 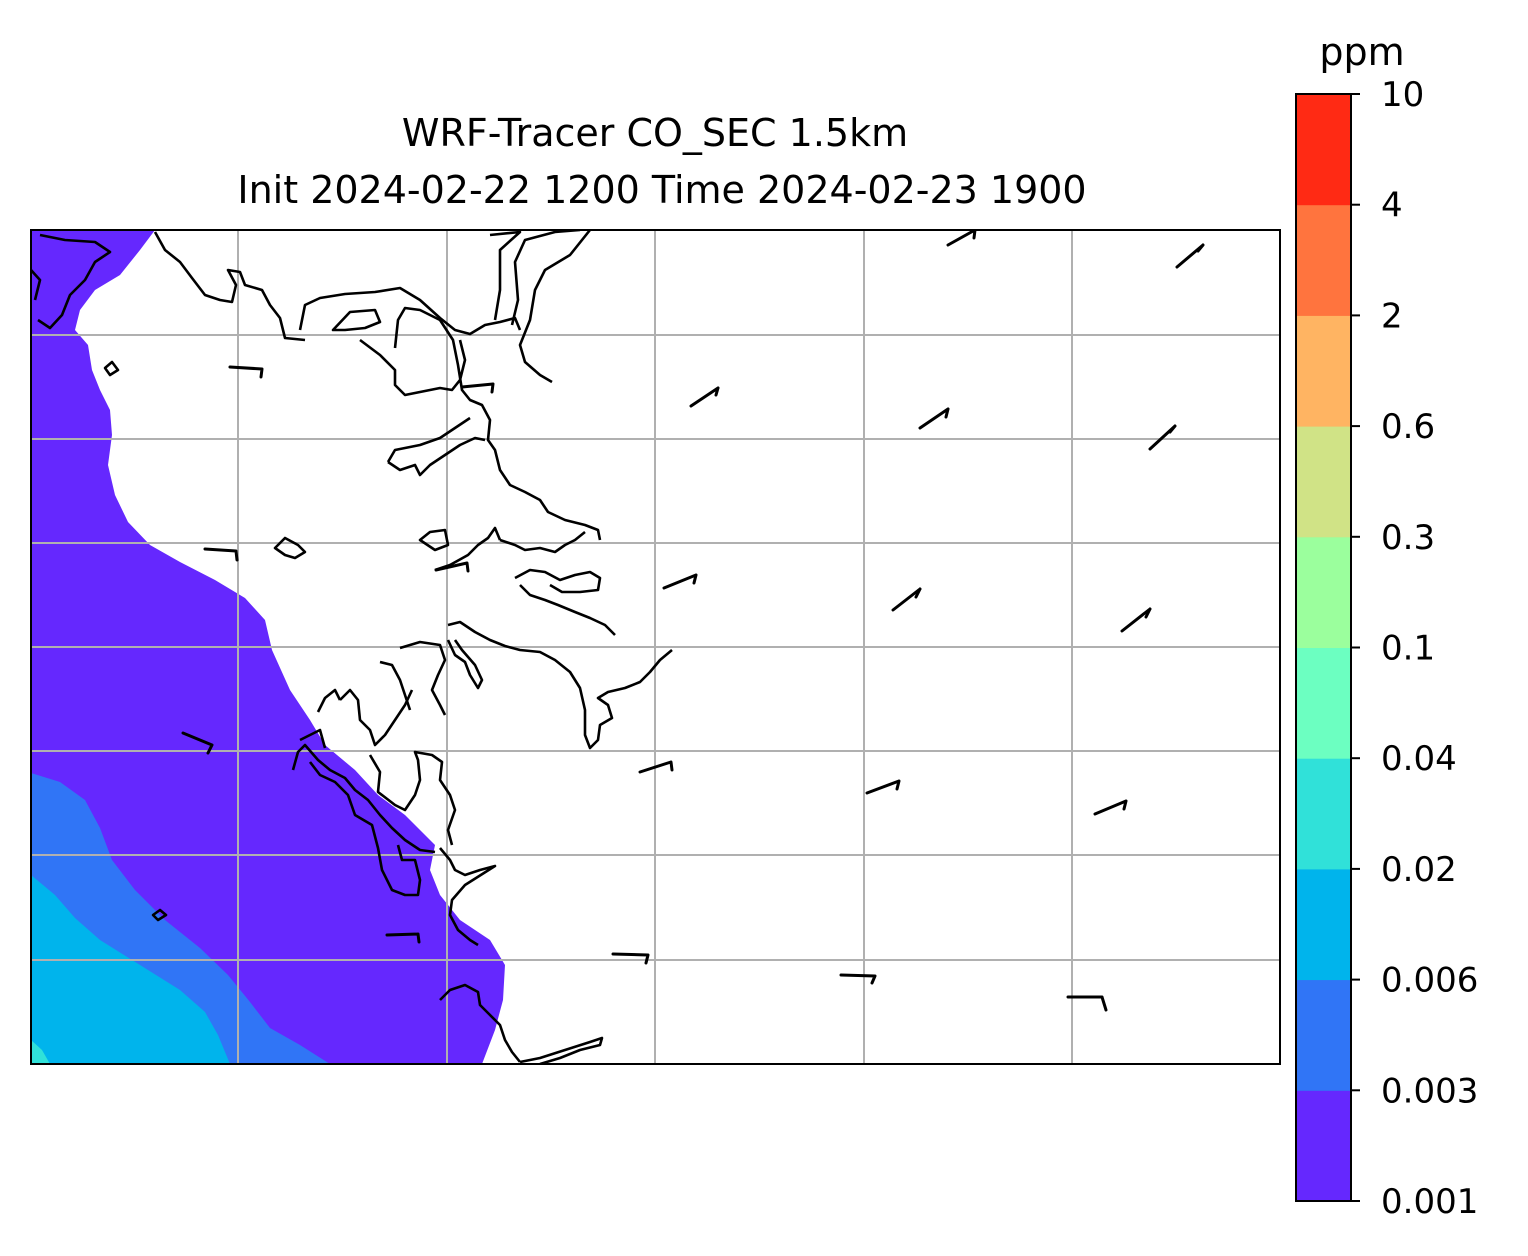 I want to click on colorbar-tick-label: 0.3, so click(x=1408, y=538).